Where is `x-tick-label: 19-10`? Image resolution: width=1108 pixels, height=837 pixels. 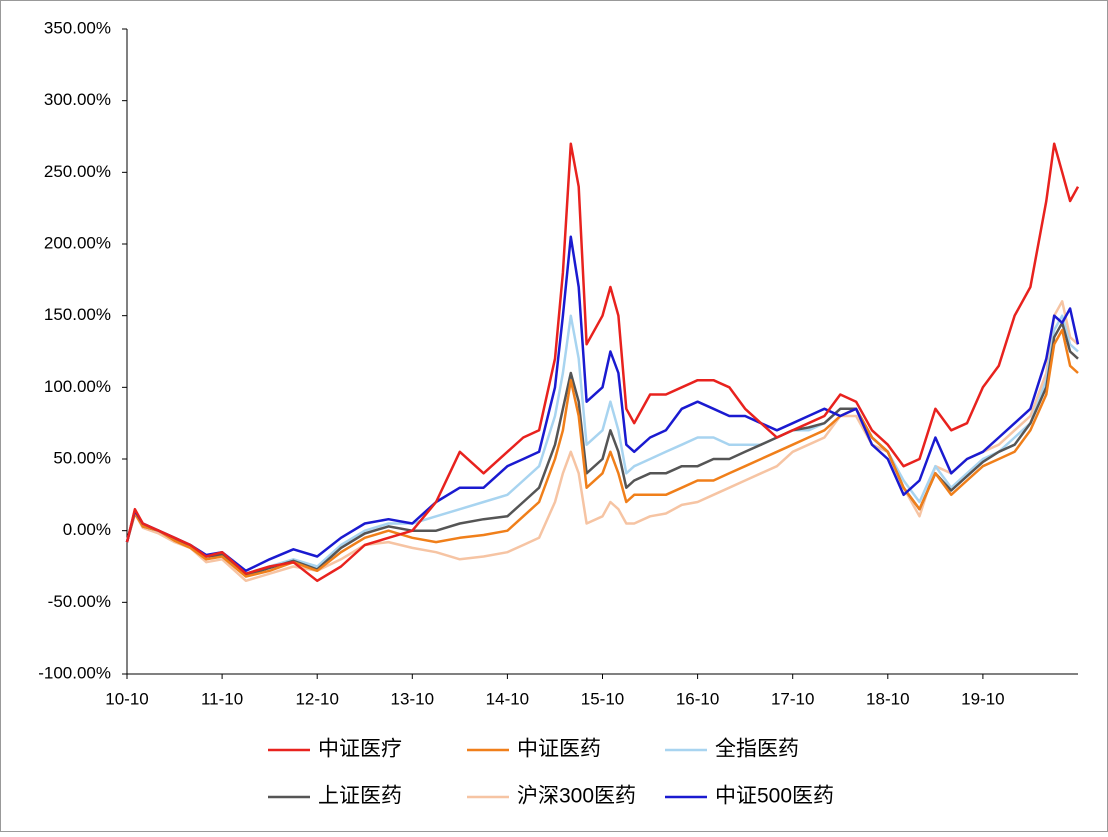 x-tick-label: 19-10 is located at coordinates (982, 698).